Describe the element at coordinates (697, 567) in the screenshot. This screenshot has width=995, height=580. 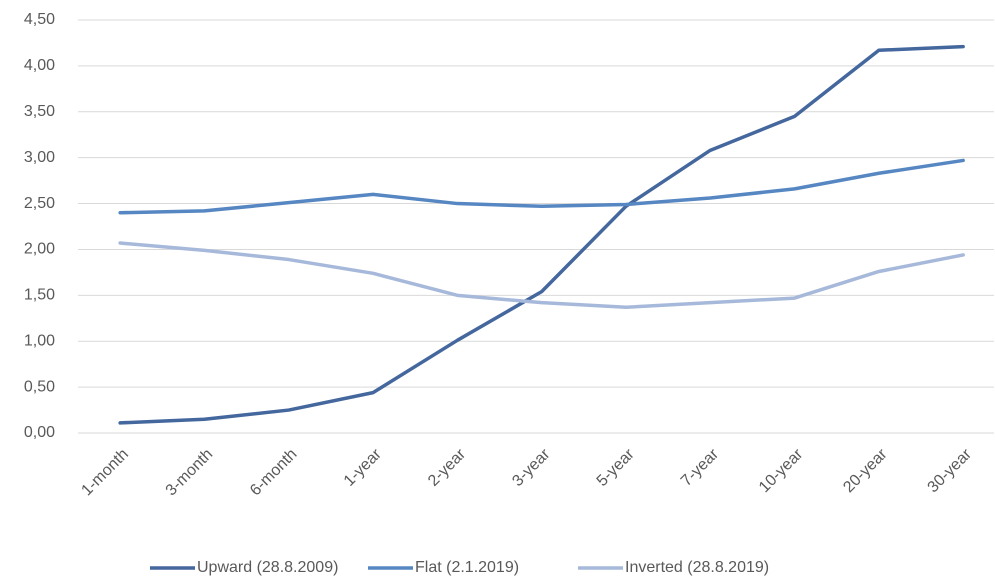
I see `legend-label: Inverted (28.8.2019)` at that location.